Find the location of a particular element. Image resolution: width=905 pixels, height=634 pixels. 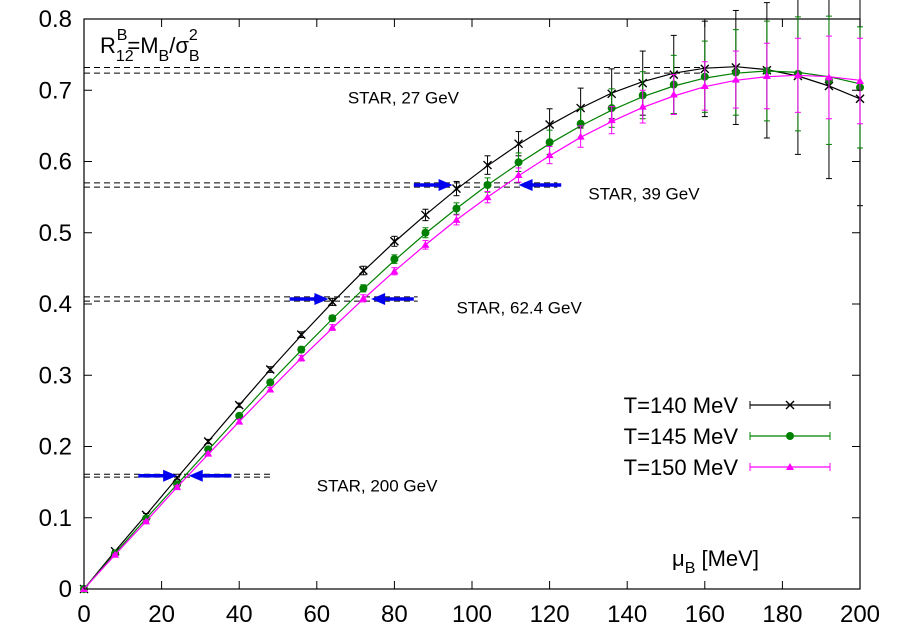

y-tick-label: 0.8 is located at coordinates (55, 19).